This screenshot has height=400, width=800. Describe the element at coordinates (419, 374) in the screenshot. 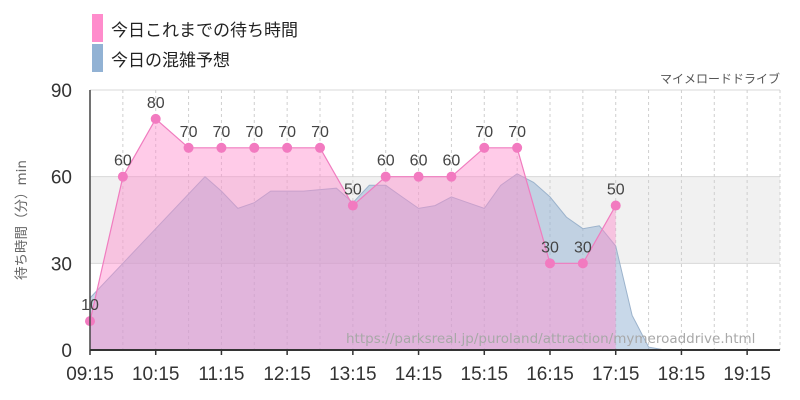

I see `x-tick-label: 14:15` at that location.